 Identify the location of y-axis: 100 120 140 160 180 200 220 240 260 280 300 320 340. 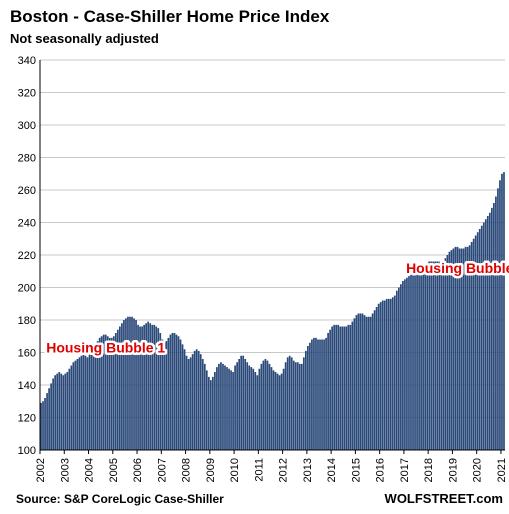
(27, 256).